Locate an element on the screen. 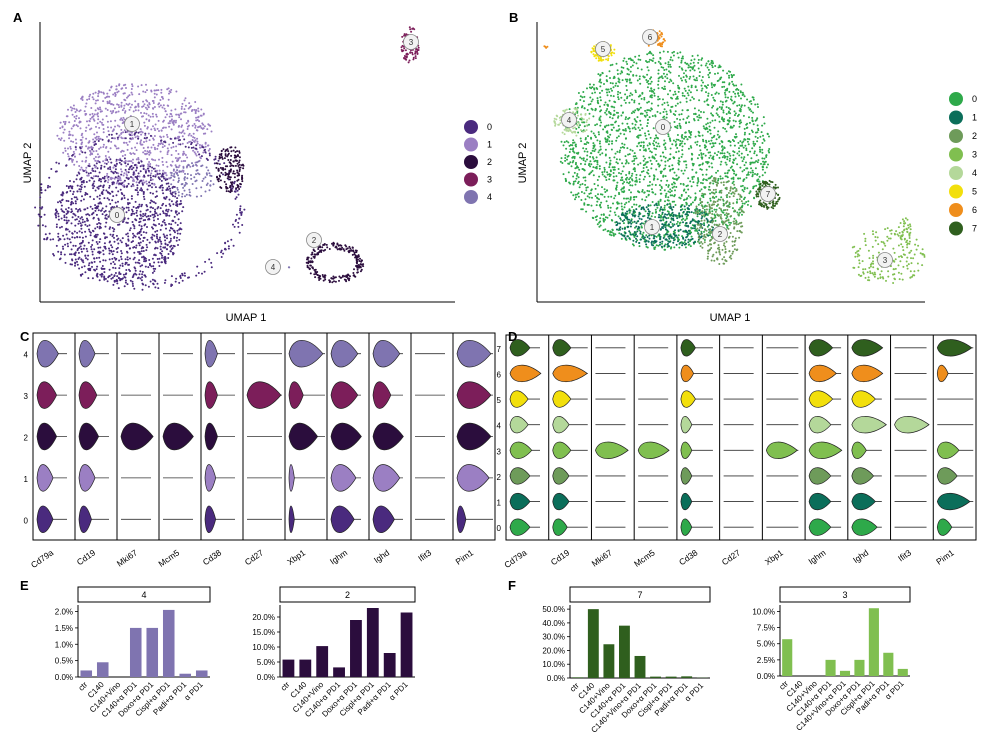 The width and height of the screenshot is (1004, 747). y-tick-label: 1.5% is located at coordinates (64, 628).